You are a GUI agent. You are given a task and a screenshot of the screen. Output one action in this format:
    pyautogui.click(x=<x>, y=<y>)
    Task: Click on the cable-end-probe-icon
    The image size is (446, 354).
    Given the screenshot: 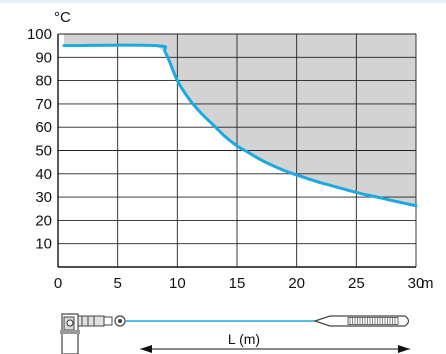 What is the action you would take?
    pyautogui.click(x=361, y=321)
    